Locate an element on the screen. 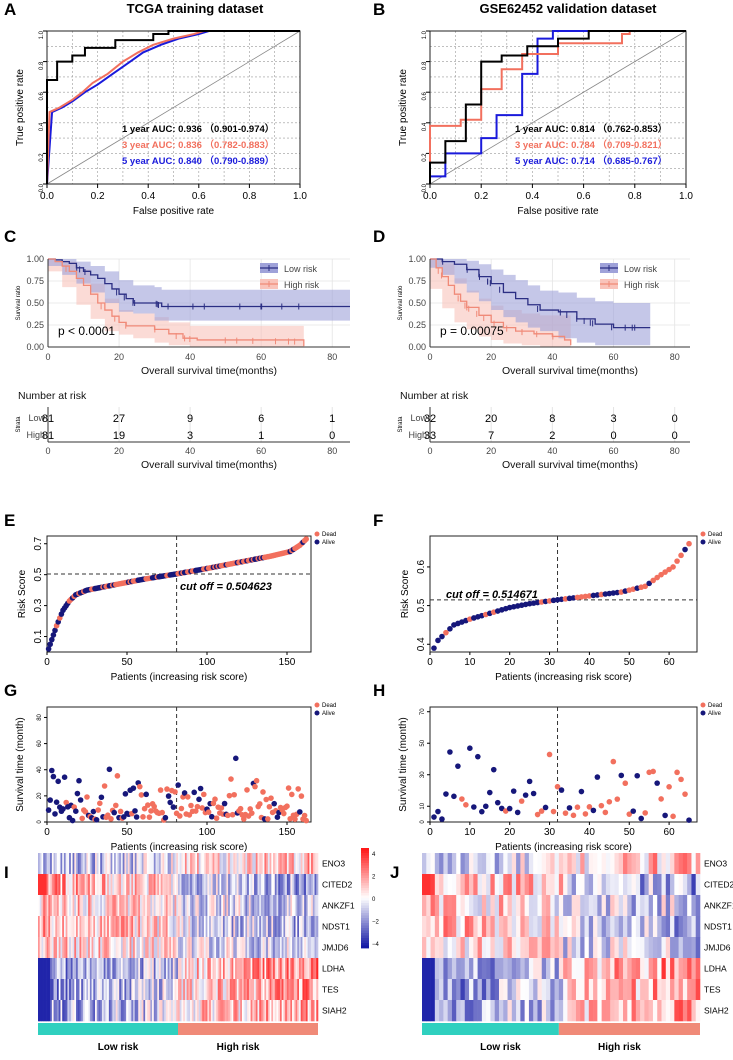 Image resolution: width=733 pixels, height=1060 pixels. y-tick-label: 0.00 is located at coordinates (417, 347).